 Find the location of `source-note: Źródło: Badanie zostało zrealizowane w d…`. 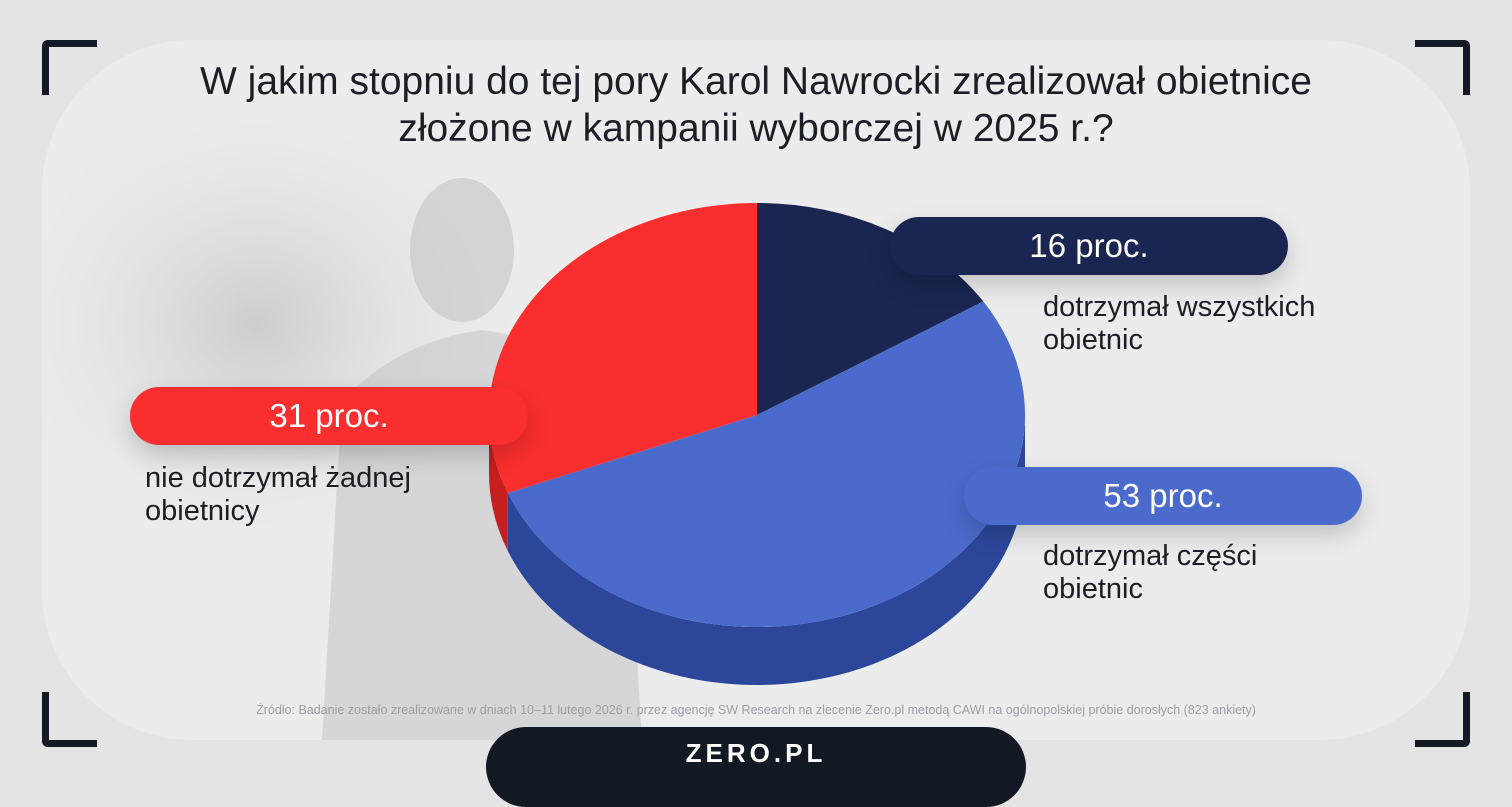

source-note: Źródło: Badanie zostało zrealizowane w d… is located at coordinates (756, 710).